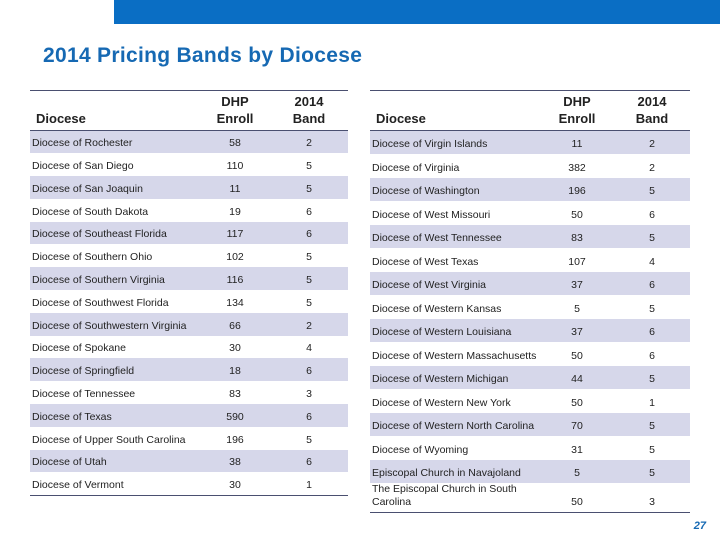 This screenshot has height=540, width=720. I want to click on table-row: Diocese of Utah 38 6, so click(189, 461).